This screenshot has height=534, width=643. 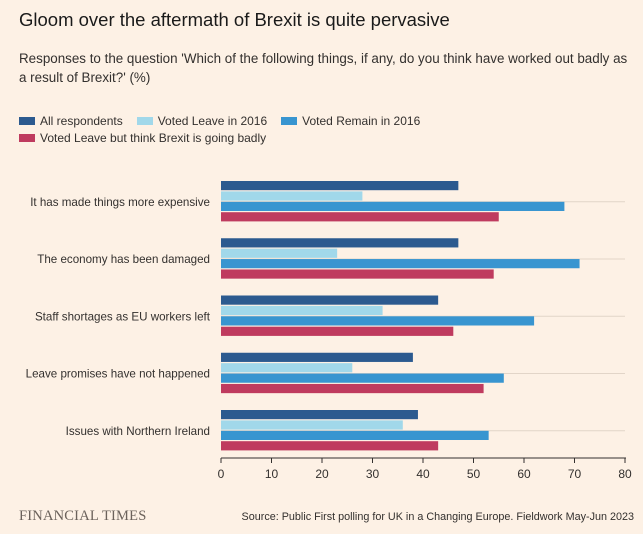 What do you see at coordinates (474, 474) in the screenshot?
I see `x-tick-label: 50` at bounding box center [474, 474].